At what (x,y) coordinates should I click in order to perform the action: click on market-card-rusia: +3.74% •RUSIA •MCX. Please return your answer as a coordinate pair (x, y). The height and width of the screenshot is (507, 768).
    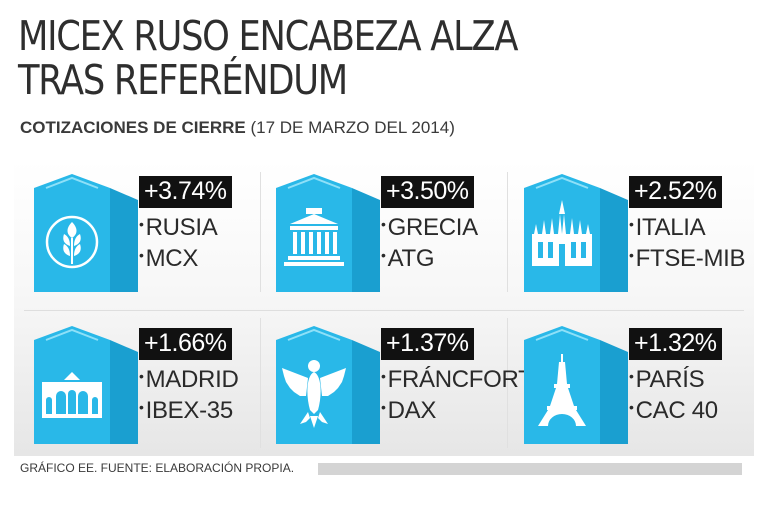
    Looking at the image, I should click on (149, 241).